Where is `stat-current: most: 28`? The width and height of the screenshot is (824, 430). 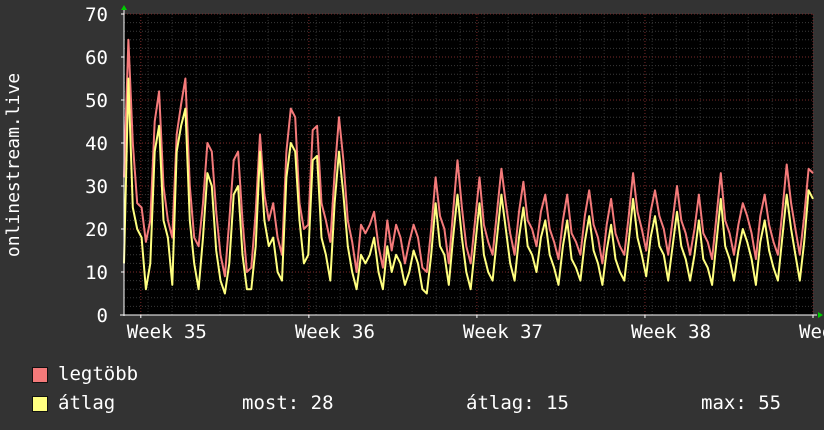
stat-current: most: 28 is located at coordinates (288, 403).